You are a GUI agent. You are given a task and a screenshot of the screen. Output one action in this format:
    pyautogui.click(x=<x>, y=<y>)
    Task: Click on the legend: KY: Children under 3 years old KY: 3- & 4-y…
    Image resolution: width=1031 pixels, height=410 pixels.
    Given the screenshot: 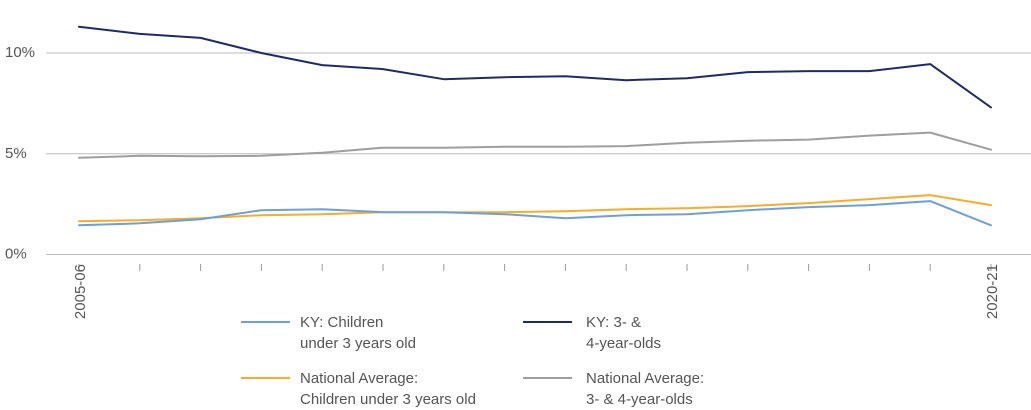 What is the action you would take?
    pyautogui.click(x=472, y=361)
    